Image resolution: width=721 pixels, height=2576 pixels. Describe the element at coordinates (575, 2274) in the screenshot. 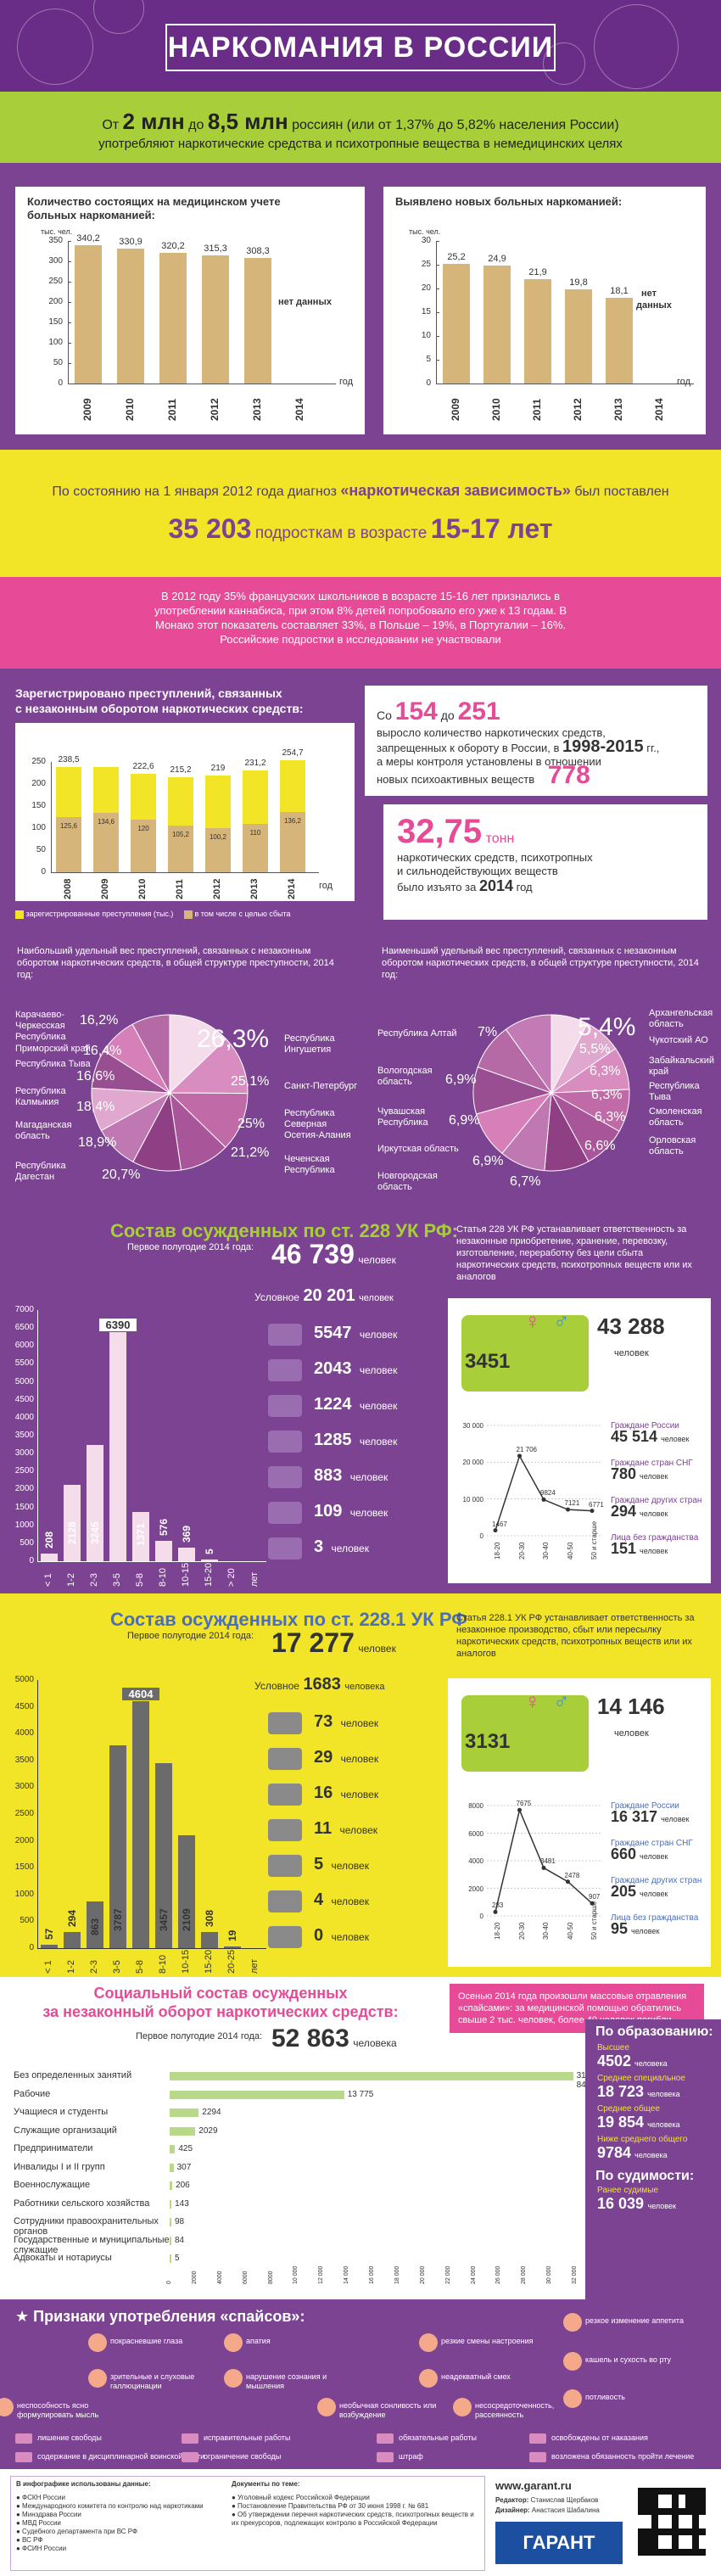

I see `x-tick-label: 32 000` at that location.